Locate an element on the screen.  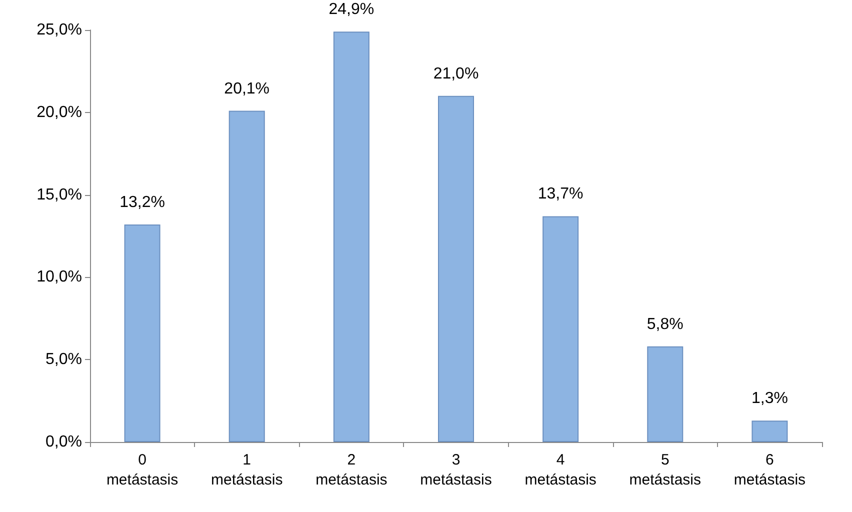
x-tick-label: 5 metástasis is located at coordinates (665, 470).